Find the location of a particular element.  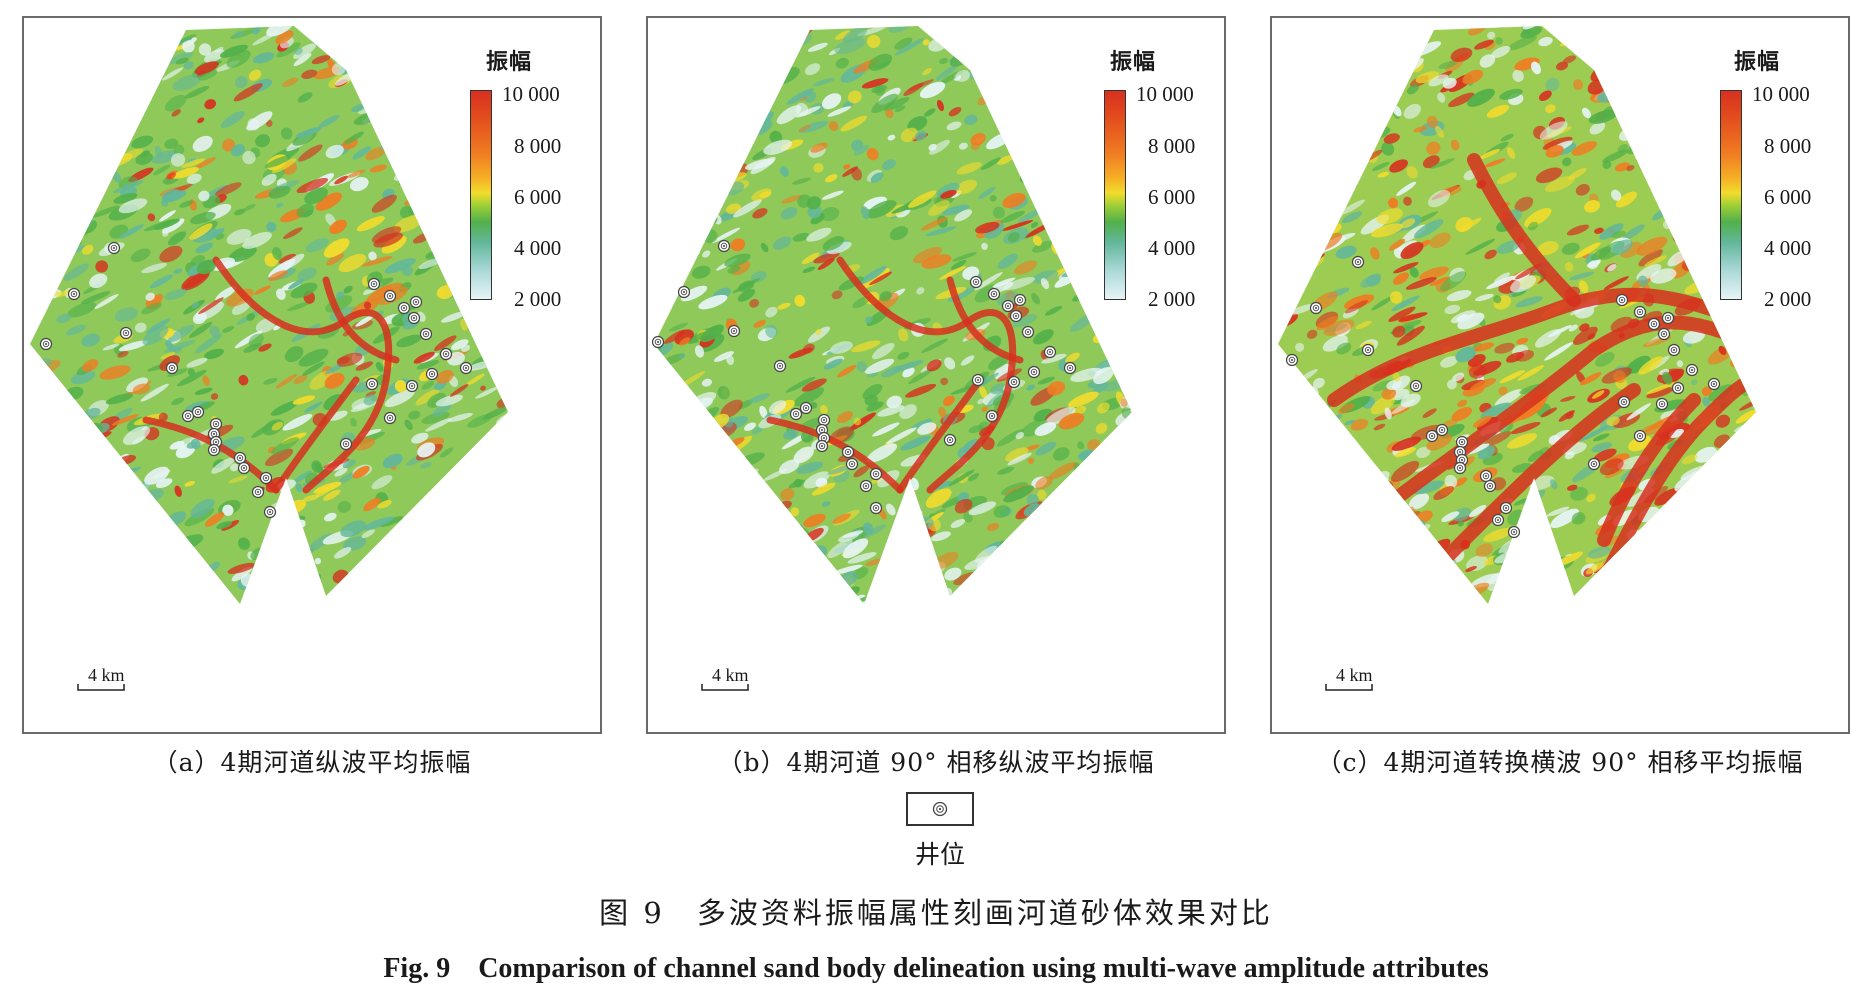

figure-title-cn: 图 9 多波资料振幅属性刻画河道砂体效果对比 is located at coordinates (936, 913).